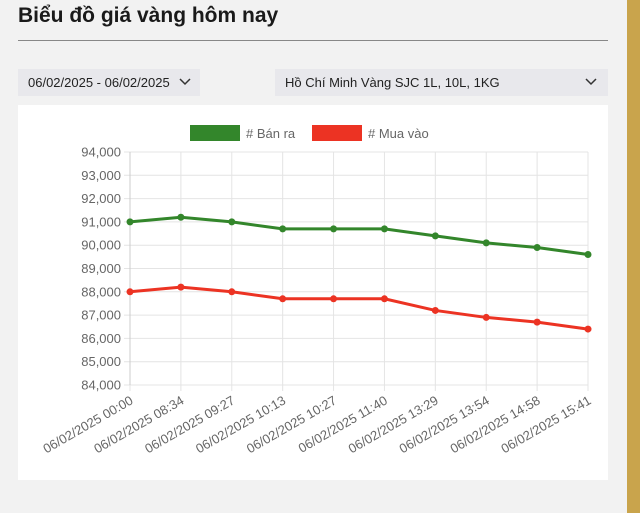  What do you see at coordinates (101, 152) in the screenshot?
I see `y-tick-label: 94,000` at bounding box center [101, 152].